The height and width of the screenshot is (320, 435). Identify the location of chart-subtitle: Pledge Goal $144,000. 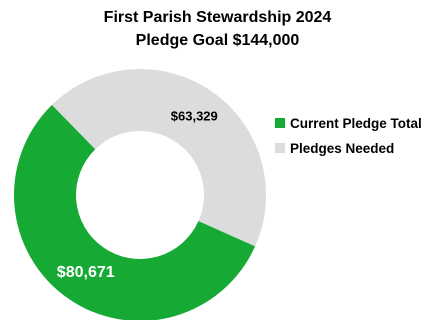
(217, 40).